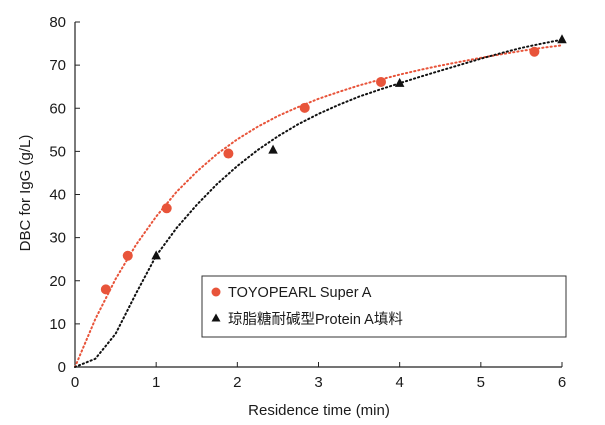 Image resolution: width=605 pixels, height=425 pixels. I want to click on y-tick-label: 0, so click(62, 367).